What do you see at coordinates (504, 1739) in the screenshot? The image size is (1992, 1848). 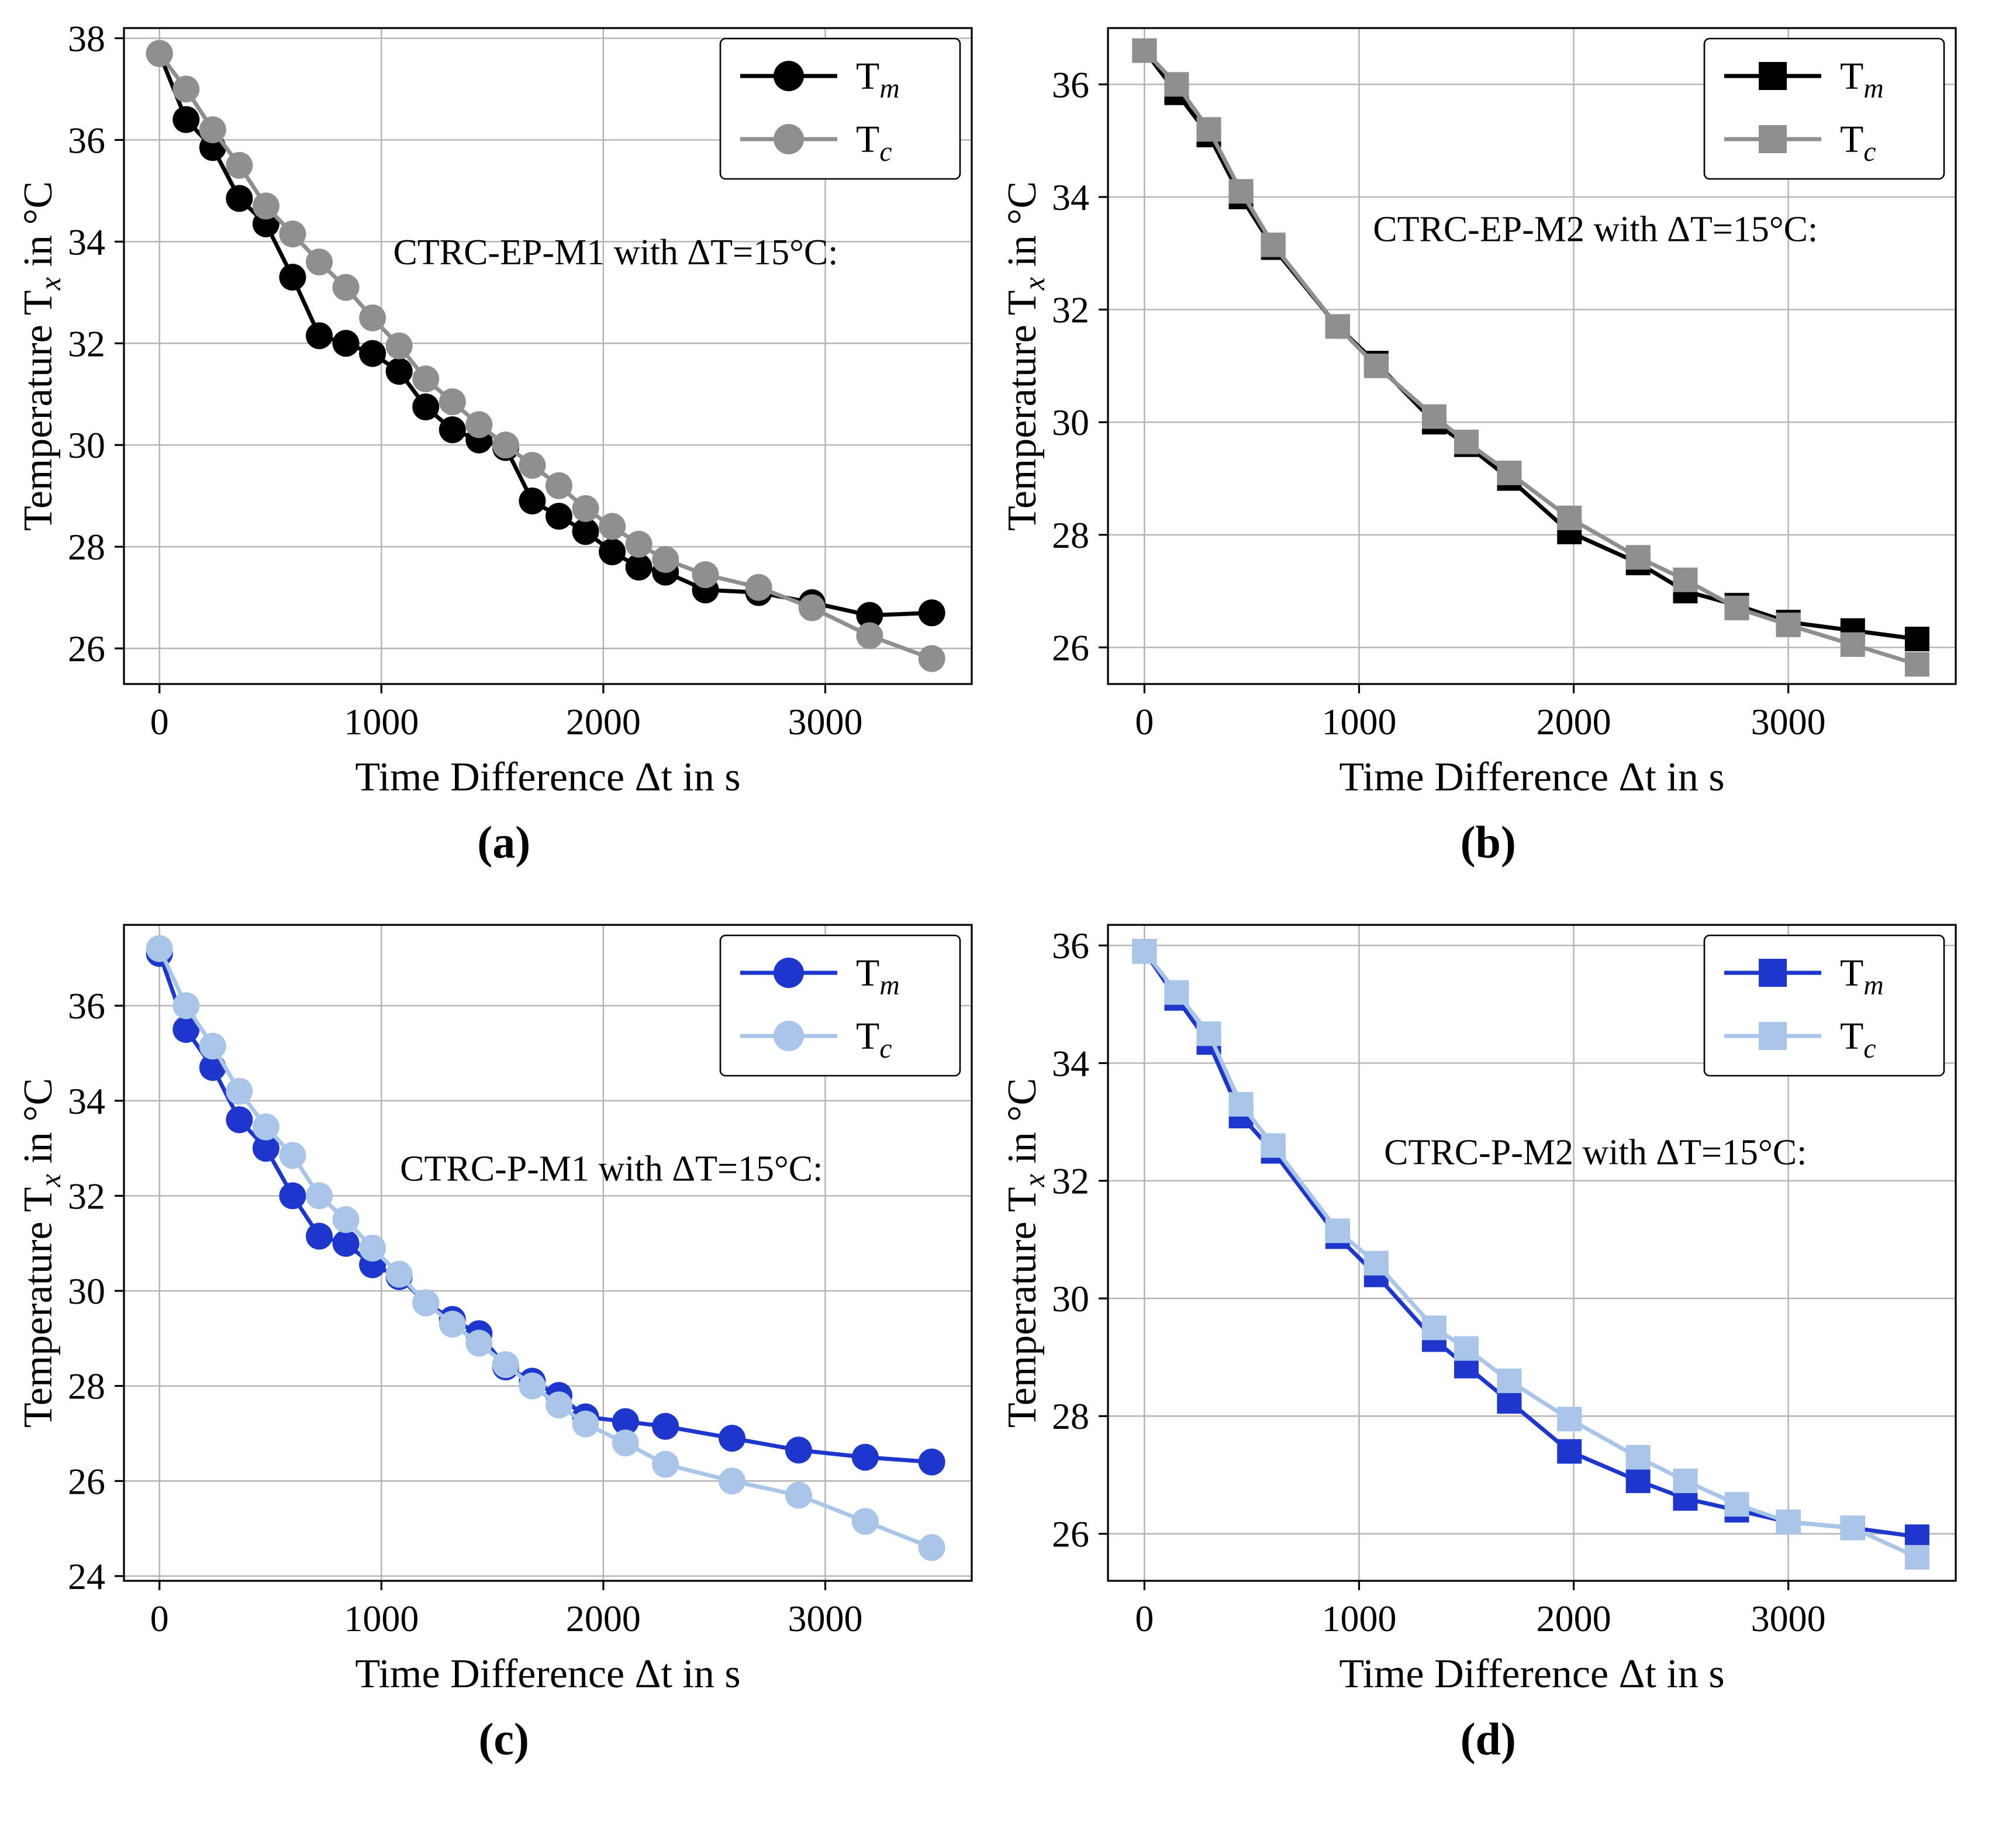 I see `caption-c: (c)` at bounding box center [504, 1739].